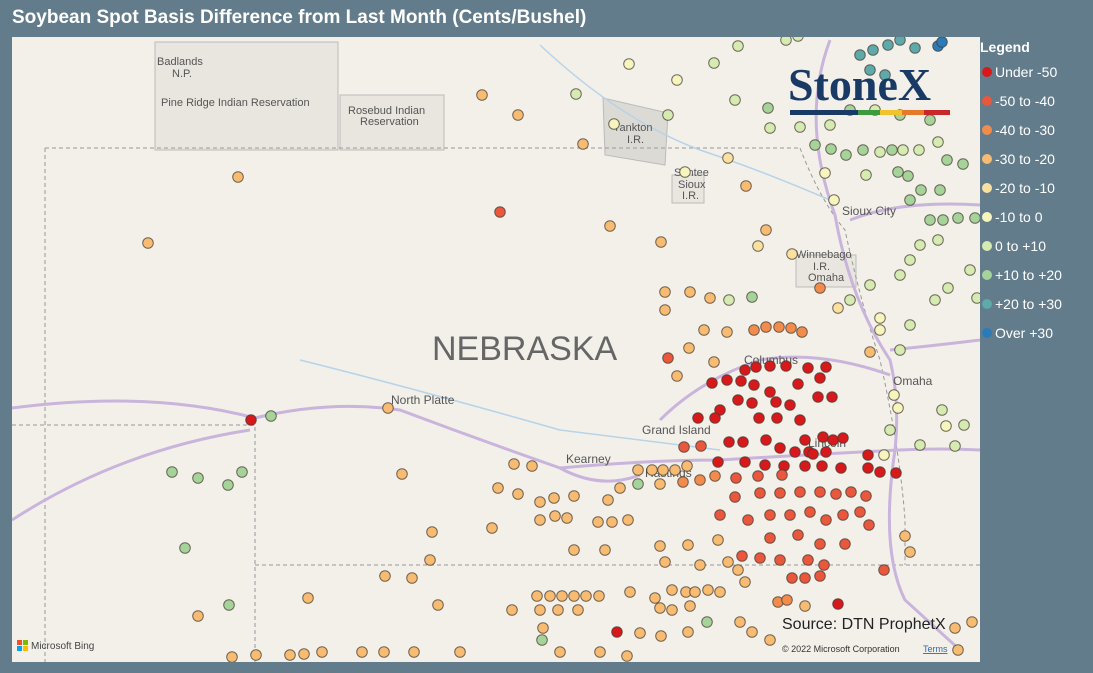 The width and height of the screenshot is (1093, 673). I want to click on map-label: Grand Island, so click(676, 430).